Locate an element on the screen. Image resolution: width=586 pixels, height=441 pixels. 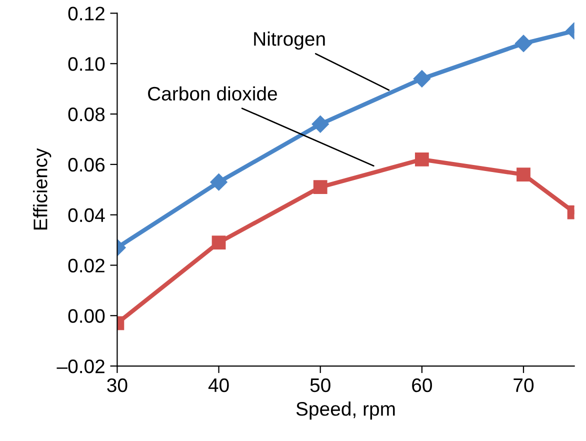
y-tick-label: 0.06 is located at coordinates (86, 165).